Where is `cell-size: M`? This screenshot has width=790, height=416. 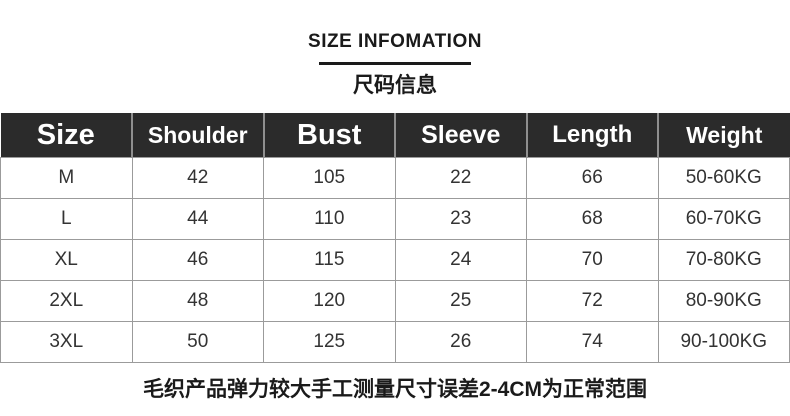
cell-size: M is located at coordinates (66, 178).